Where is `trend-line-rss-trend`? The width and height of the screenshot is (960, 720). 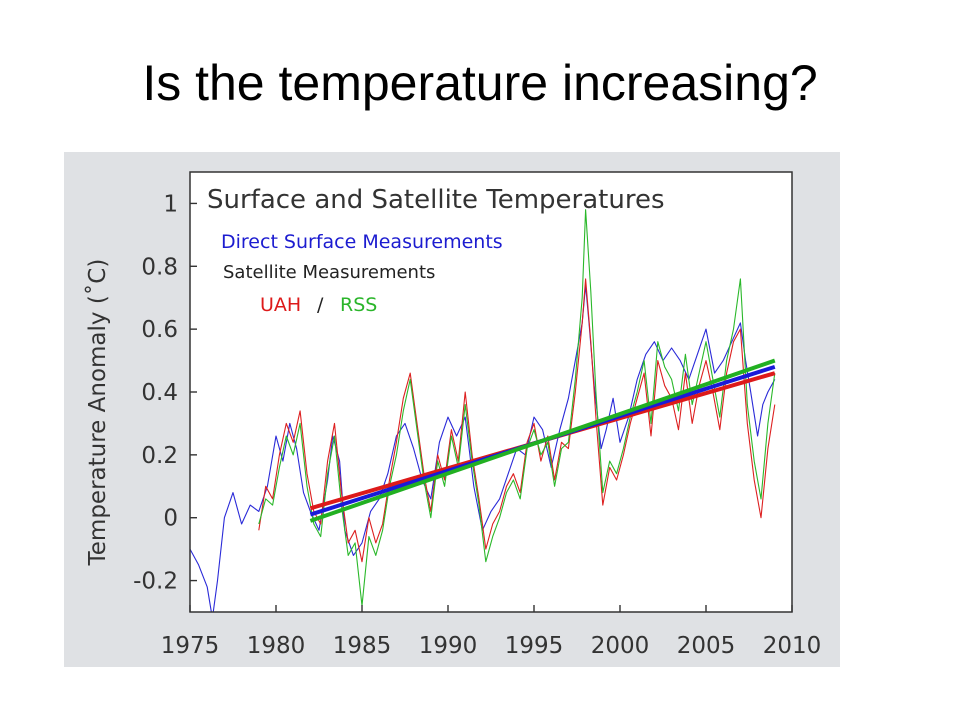 trend-line-rss-trend is located at coordinates (542, 440).